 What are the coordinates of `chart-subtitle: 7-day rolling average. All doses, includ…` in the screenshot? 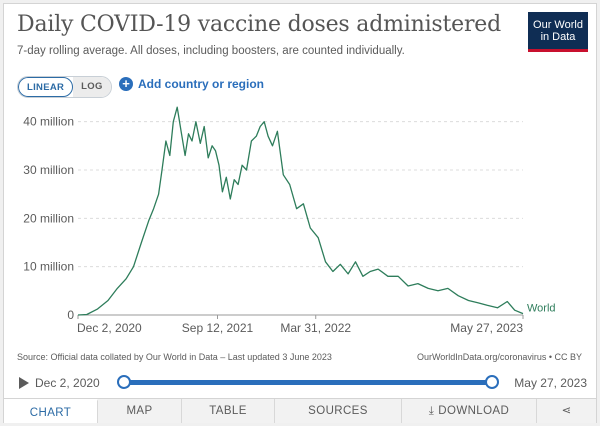 It's located at (211, 51).